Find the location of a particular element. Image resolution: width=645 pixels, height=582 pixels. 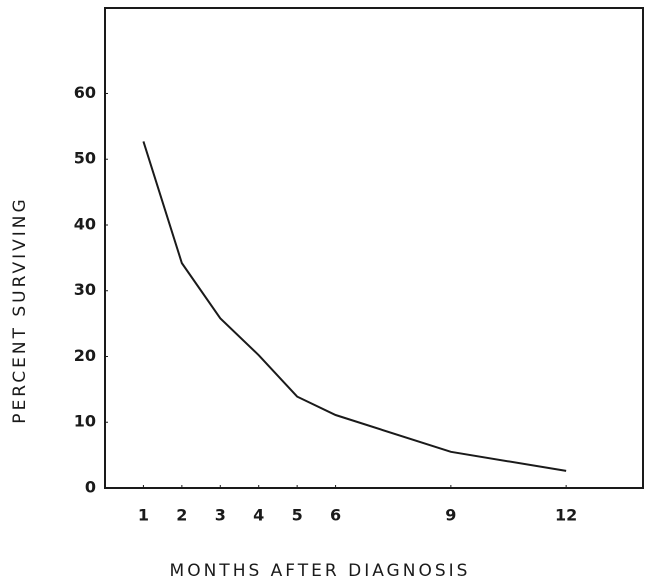

x-tick-label: 9 is located at coordinates (450, 515).